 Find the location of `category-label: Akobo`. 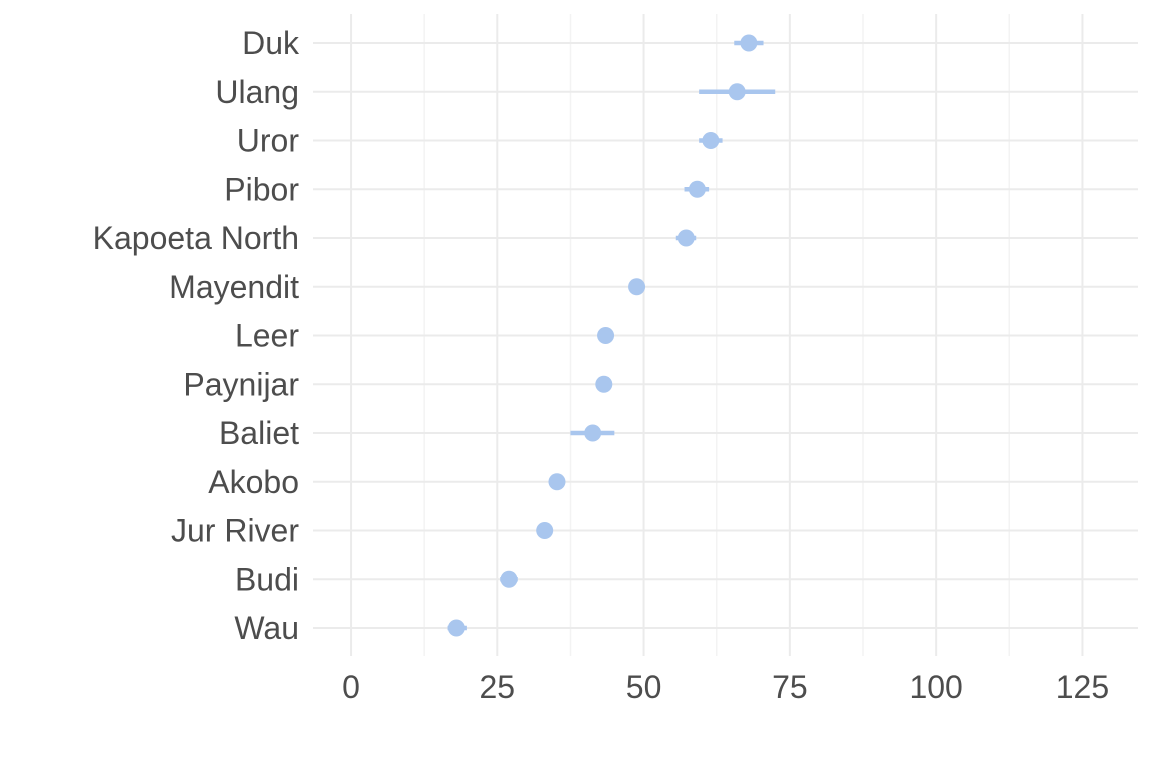

category-label: Akobo is located at coordinates (253, 482).